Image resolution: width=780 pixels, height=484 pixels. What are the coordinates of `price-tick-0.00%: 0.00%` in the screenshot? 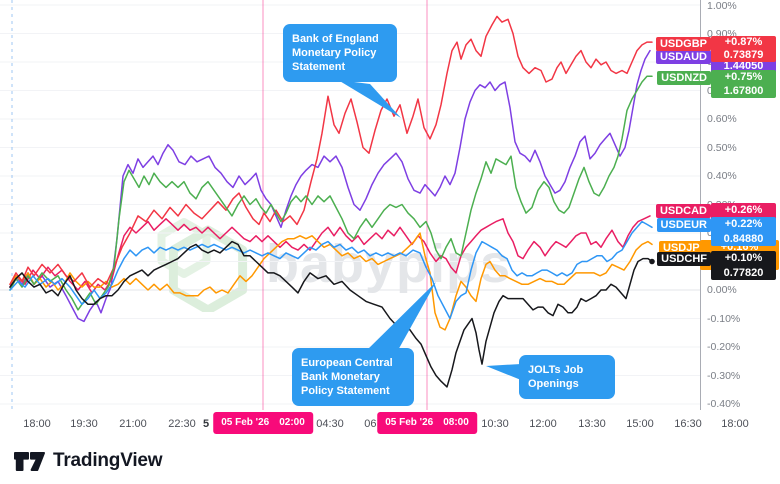 It's located at (722, 290).